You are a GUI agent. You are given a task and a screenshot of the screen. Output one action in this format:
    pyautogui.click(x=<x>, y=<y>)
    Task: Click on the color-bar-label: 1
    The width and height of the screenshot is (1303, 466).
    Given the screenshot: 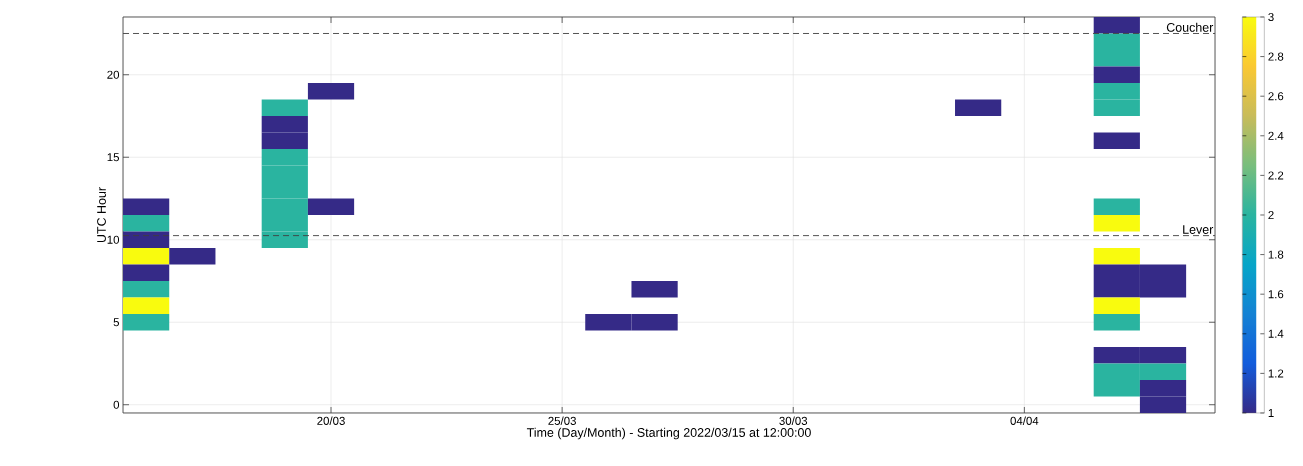 What is the action you would take?
    pyautogui.click(x=1271, y=413)
    